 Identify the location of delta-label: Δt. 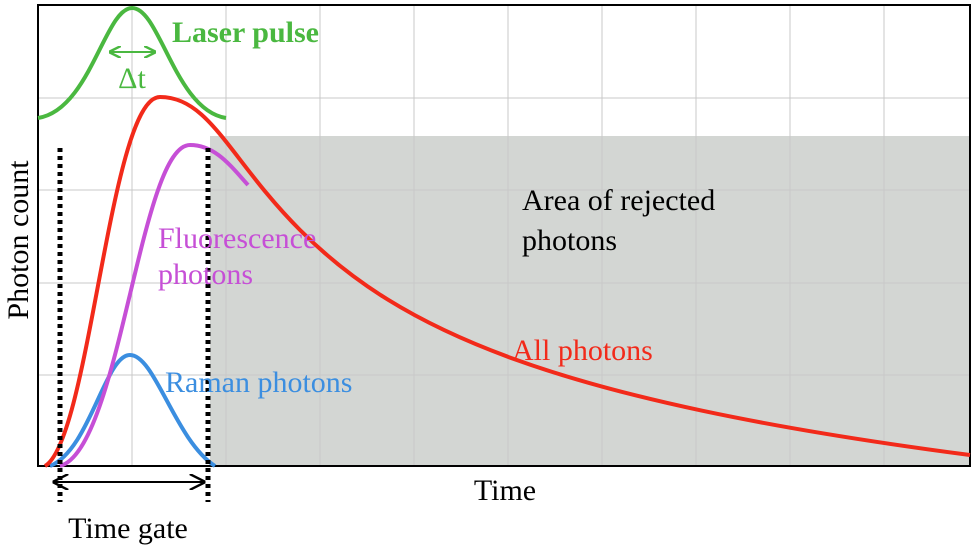
(132, 78).